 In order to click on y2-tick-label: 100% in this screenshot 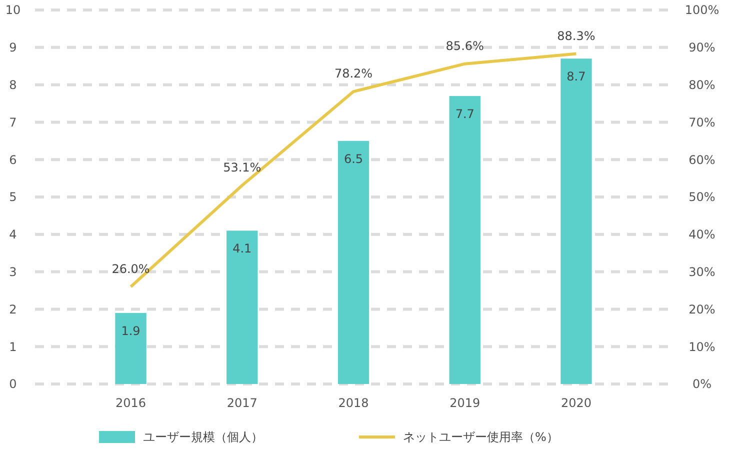, I will do `click(702, 10)`.